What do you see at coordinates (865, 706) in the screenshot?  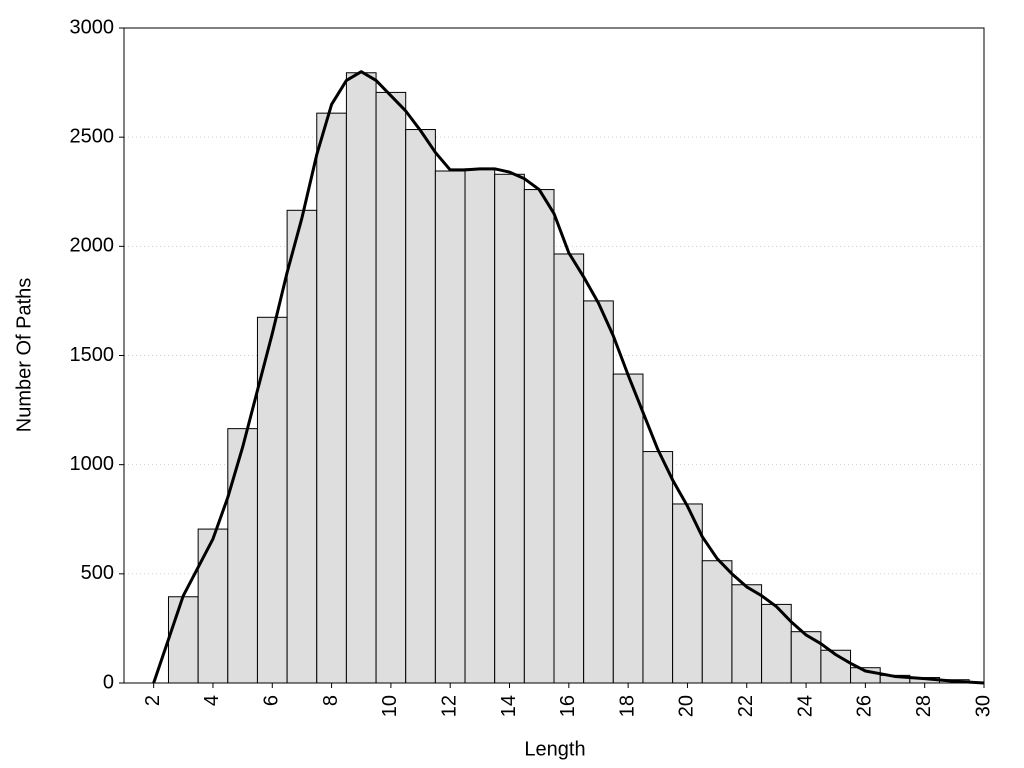 I see `x-tick-label: 26` at bounding box center [865, 706].